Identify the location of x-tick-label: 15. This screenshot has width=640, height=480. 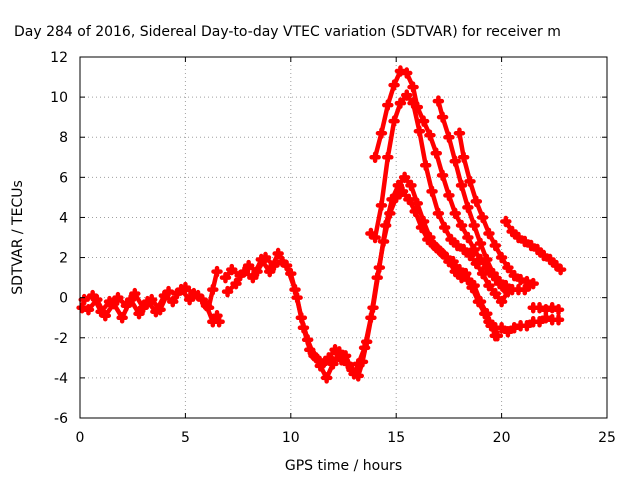
(396, 438).